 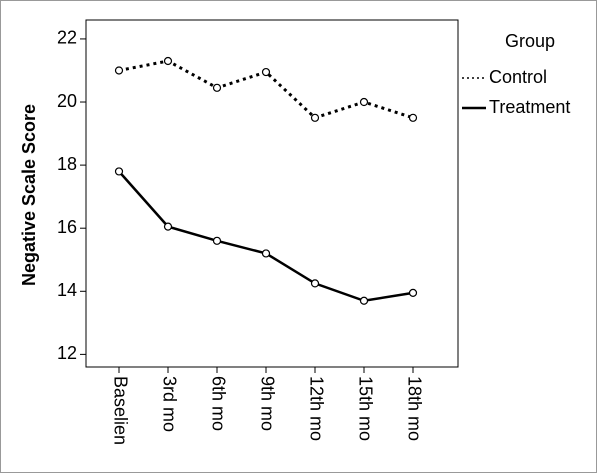 What do you see at coordinates (67, 164) in the screenshot?
I see `y-tick-label: 18` at bounding box center [67, 164].